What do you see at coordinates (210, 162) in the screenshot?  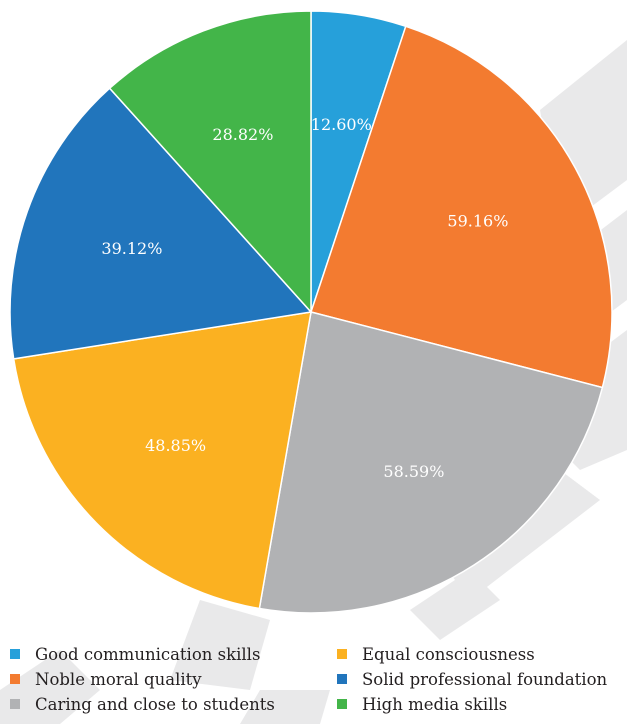 I see `pie-slice` at bounding box center [210, 162].